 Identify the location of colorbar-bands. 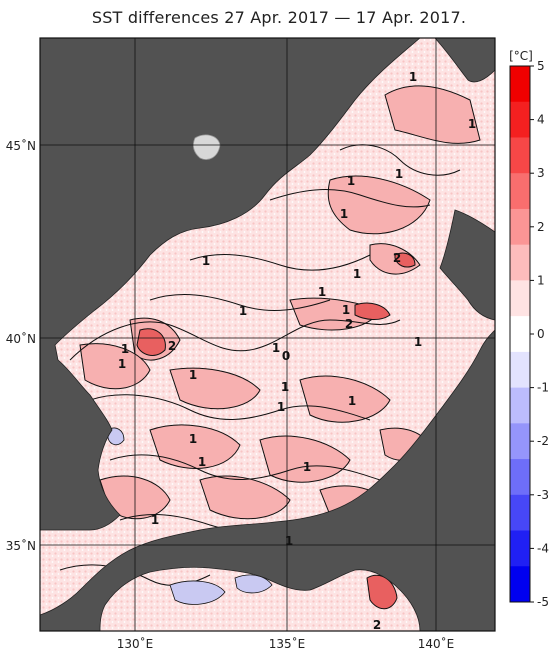
(520, 334).